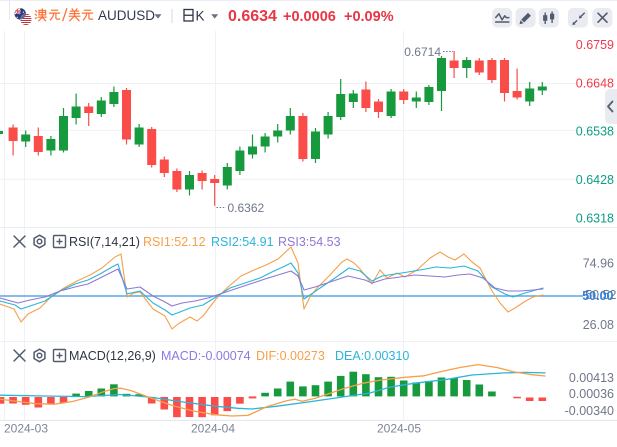 The width and height of the screenshot is (617, 447). I want to click on svg-text: RSI1:52.12, so click(174, 242).